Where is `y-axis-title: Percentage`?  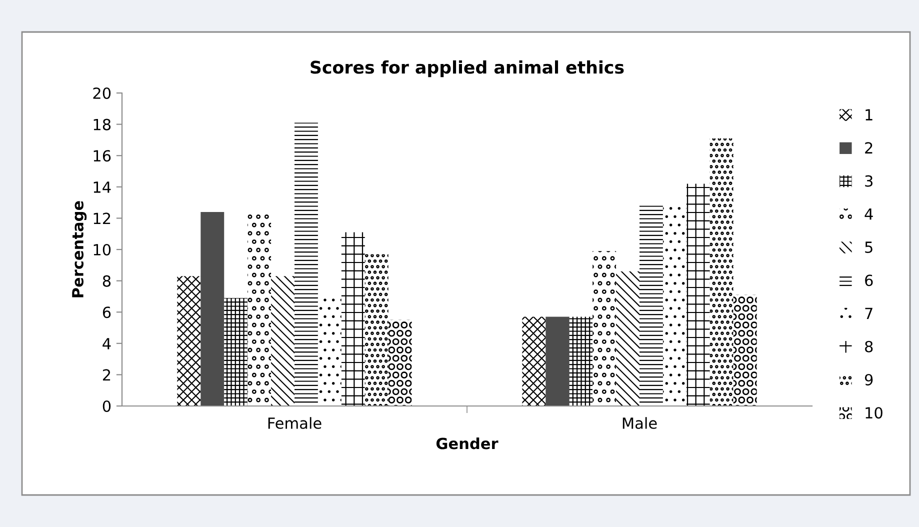 y-axis-title: Percentage is located at coordinates (79, 249).